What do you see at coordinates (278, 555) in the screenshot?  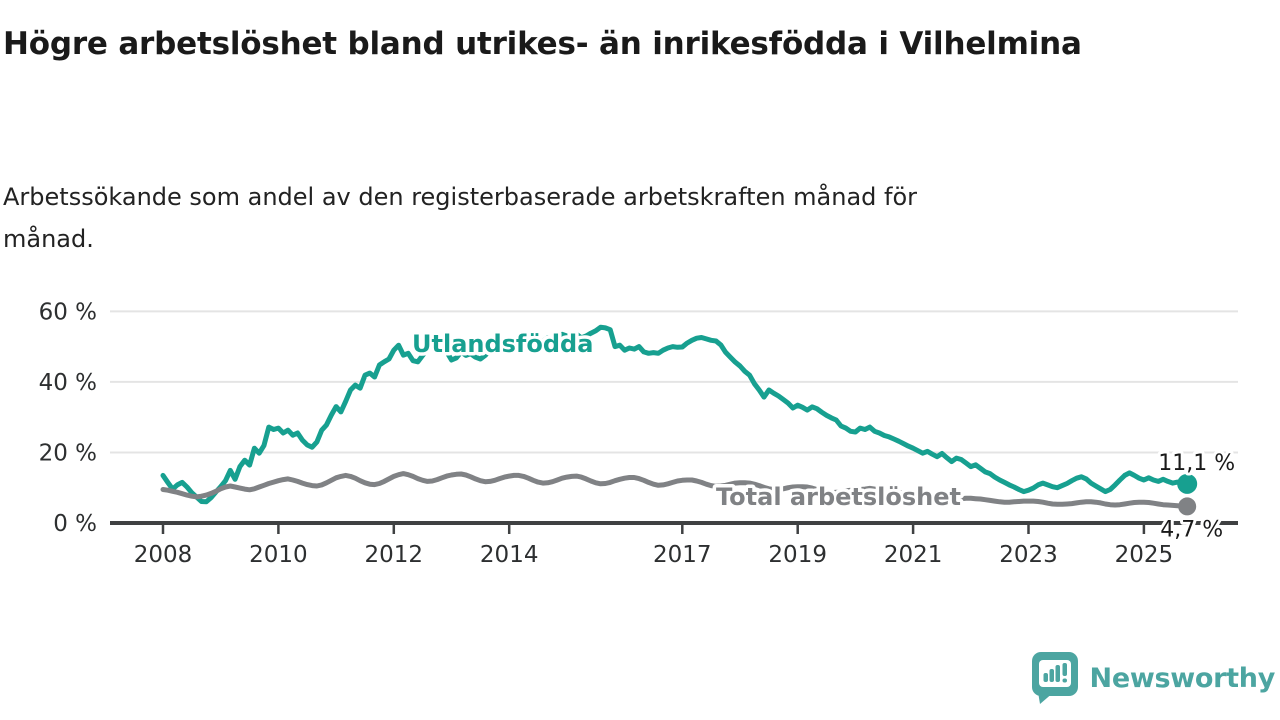 I see `x-axis-tick-label: 2010` at bounding box center [278, 555].